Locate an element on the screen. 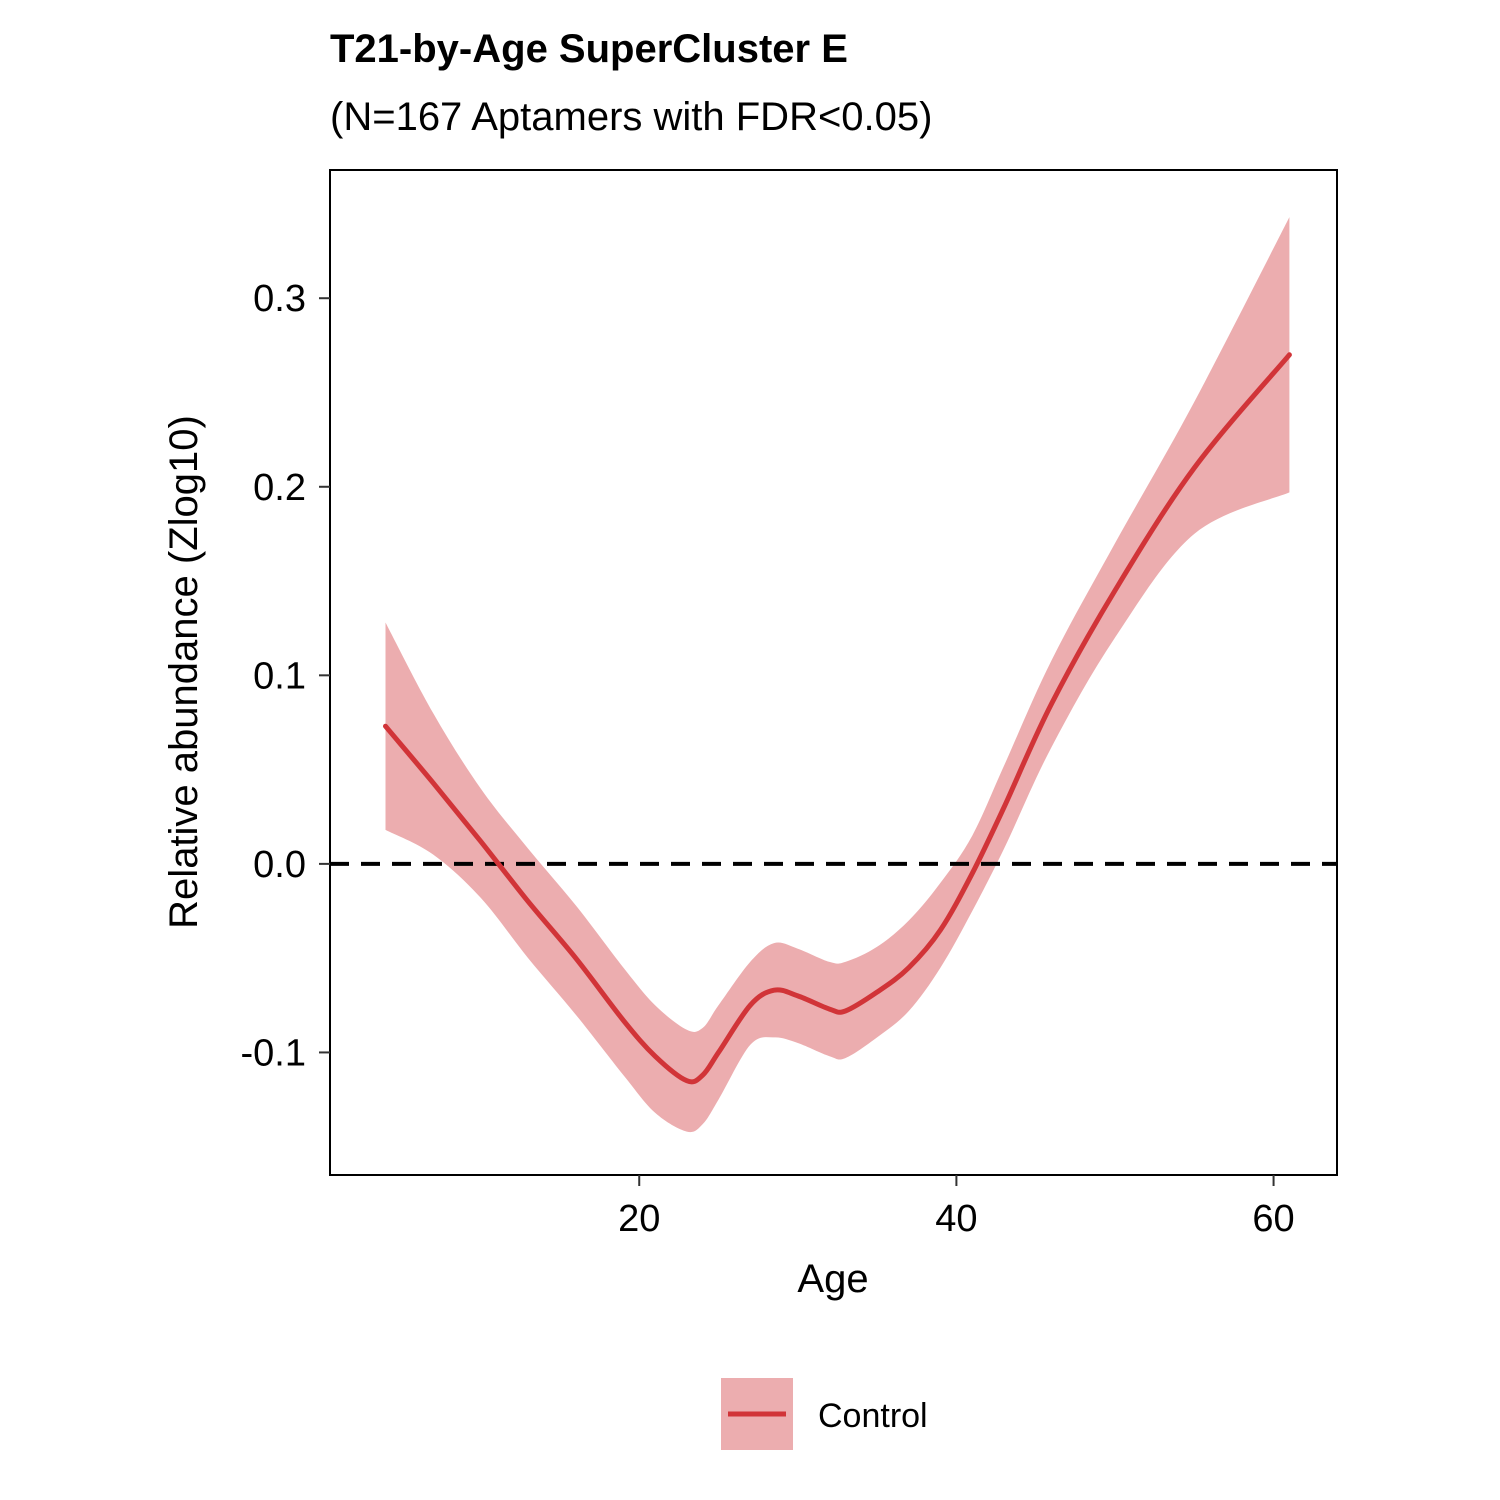 The width and height of the screenshot is (1500, 1500). y-tick-label: 0.1 is located at coordinates (279, 676).